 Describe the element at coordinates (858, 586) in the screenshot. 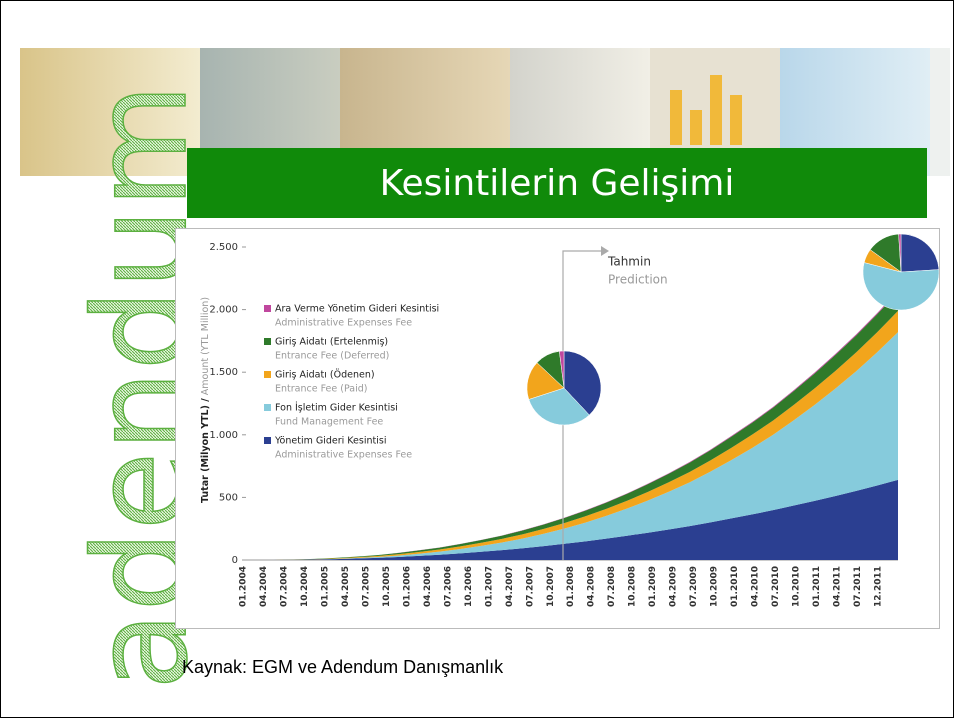

I see `x-tick-label: 07.2011` at that location.